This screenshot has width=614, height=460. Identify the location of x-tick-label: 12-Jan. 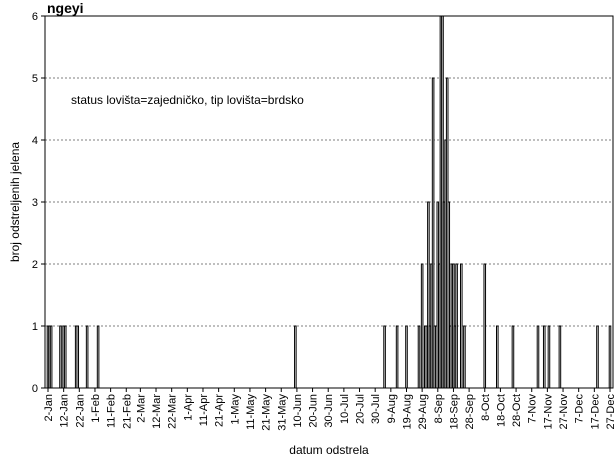
(65, 411).